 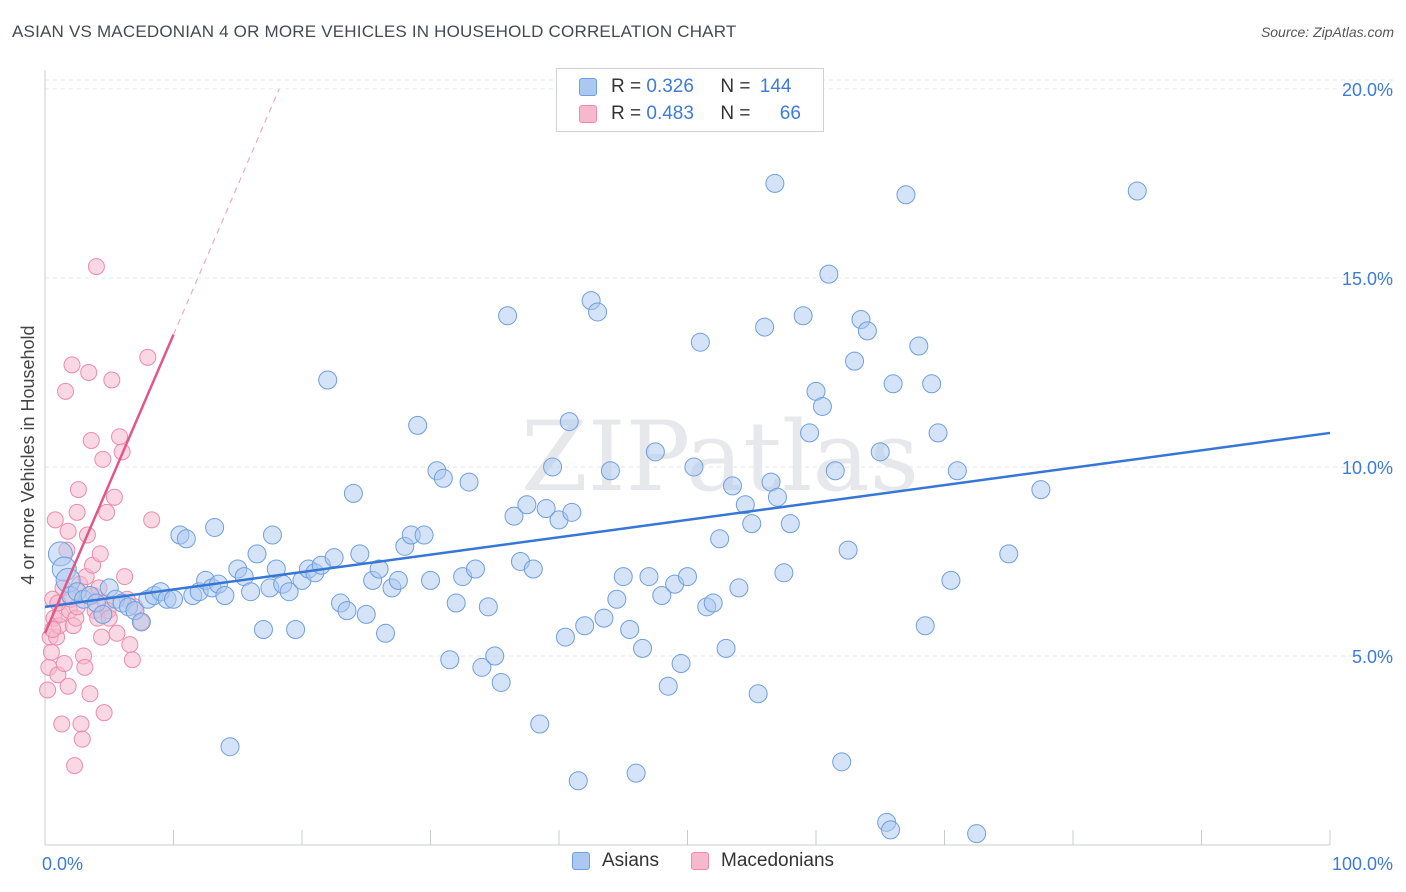 I want to click on series-legend: Asians Macedonians, so click(x=703, y=861).